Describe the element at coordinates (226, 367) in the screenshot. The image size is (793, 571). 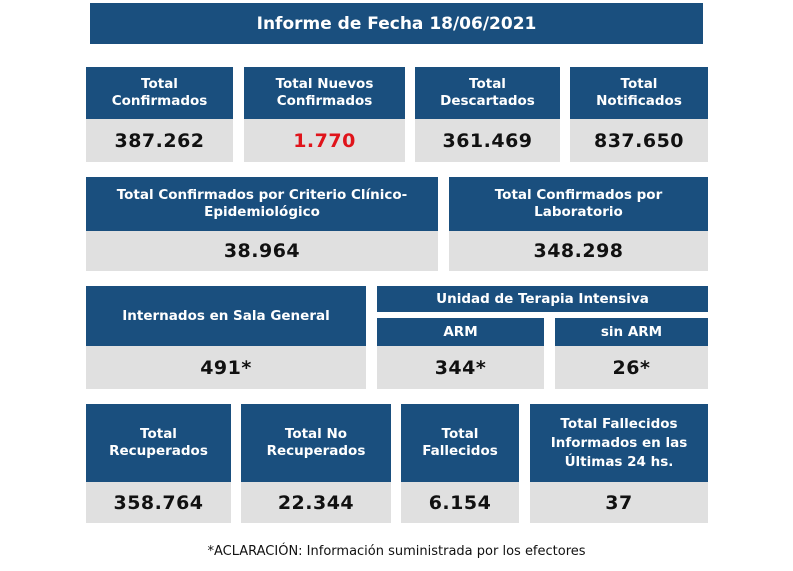
I see `card-value: 491*` at that location.